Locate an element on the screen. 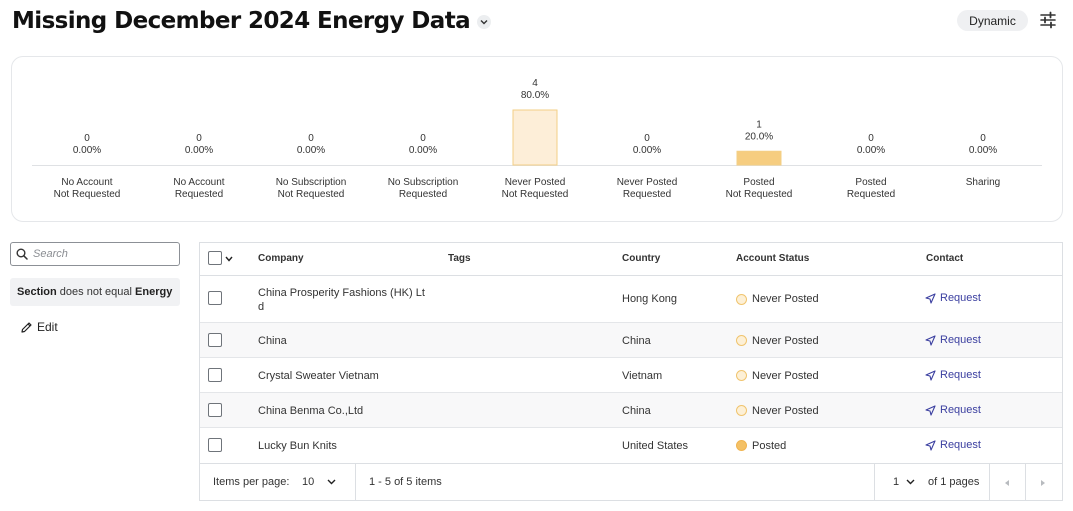  column-header-company: Company is located at coordinates (281, 258).